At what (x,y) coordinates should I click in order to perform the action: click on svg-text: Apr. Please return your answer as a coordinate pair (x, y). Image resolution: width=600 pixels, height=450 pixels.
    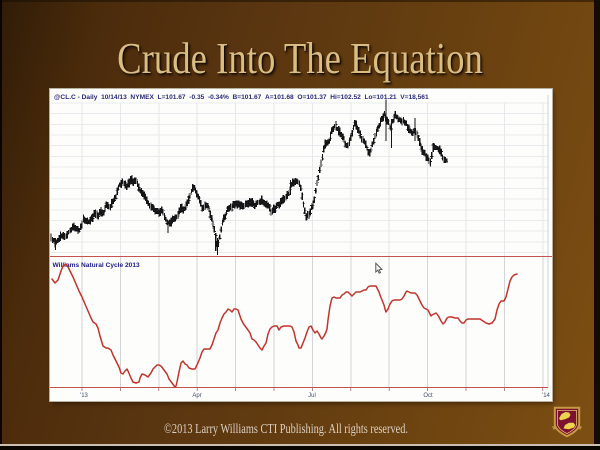
    Looking at the image, I should click on (196, 396).